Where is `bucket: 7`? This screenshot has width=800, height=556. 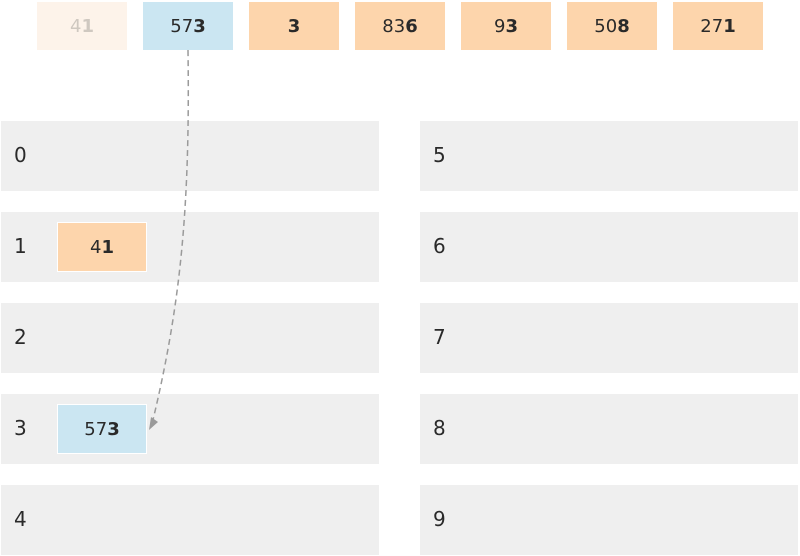 bucket: 7 is located at coordinates (609, 338).